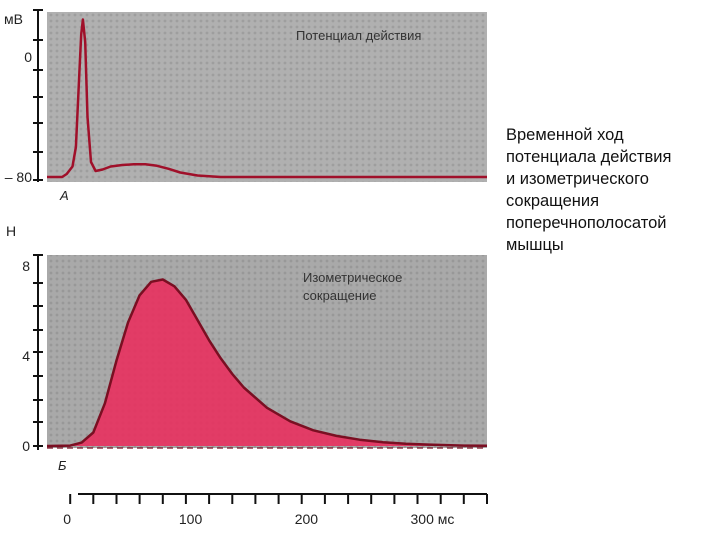 This screenshot has width=720, height=545. Describe the element at coordinates (352, 277) in the screenshot. I see `panel-b-title-line-1: Изометрическое` at that location.